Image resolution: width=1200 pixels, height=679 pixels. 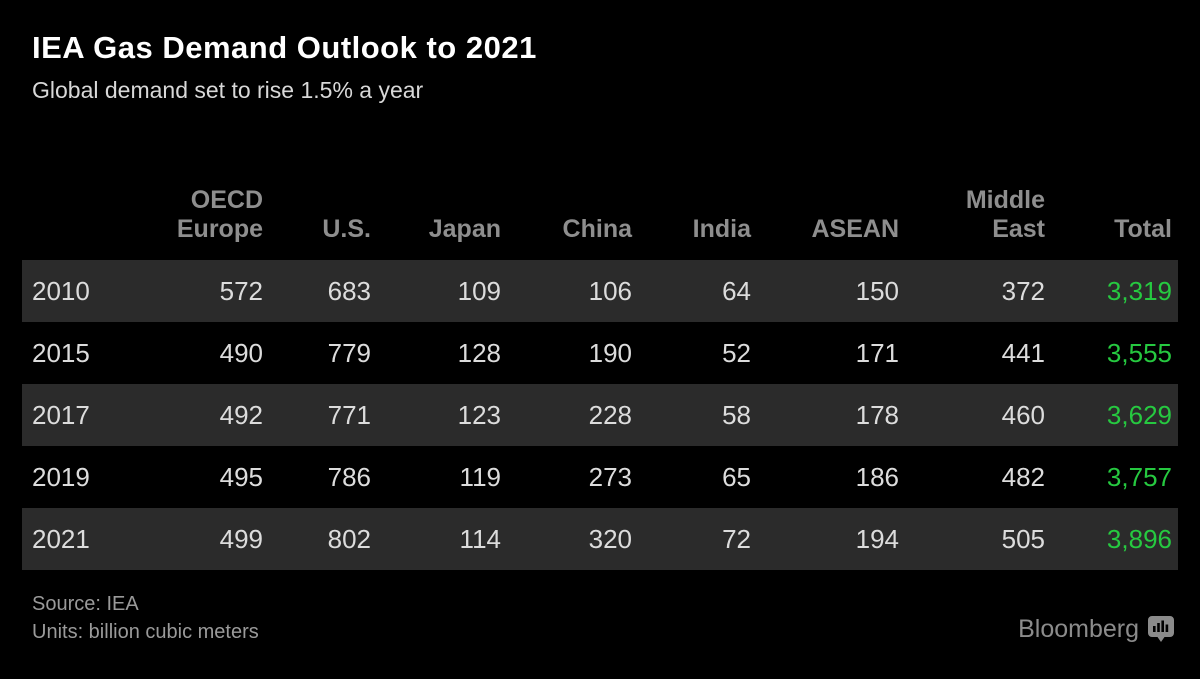 I want to click on value-cell: 372, so click(x=1023, y=290).